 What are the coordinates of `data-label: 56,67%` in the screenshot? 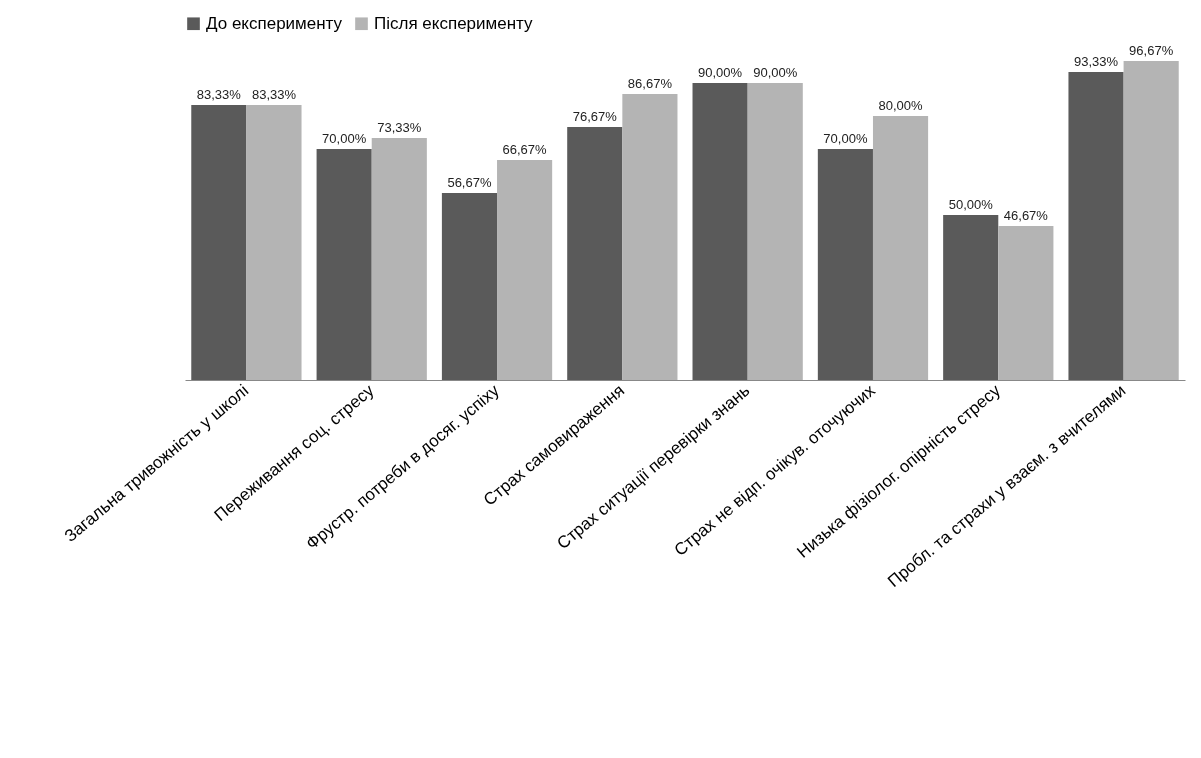 It's located at (469, 182).